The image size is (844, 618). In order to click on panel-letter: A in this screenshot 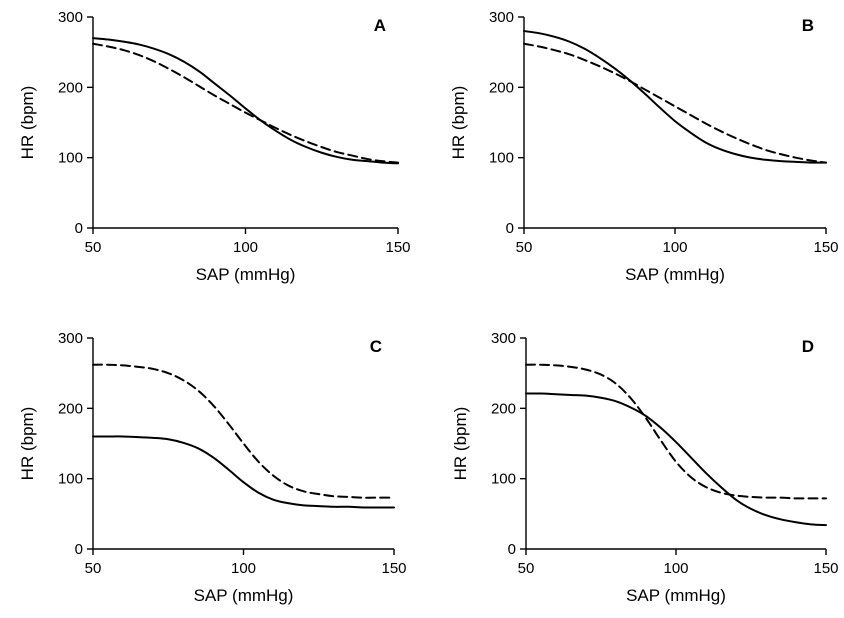, I will do `click(380, 25)`.